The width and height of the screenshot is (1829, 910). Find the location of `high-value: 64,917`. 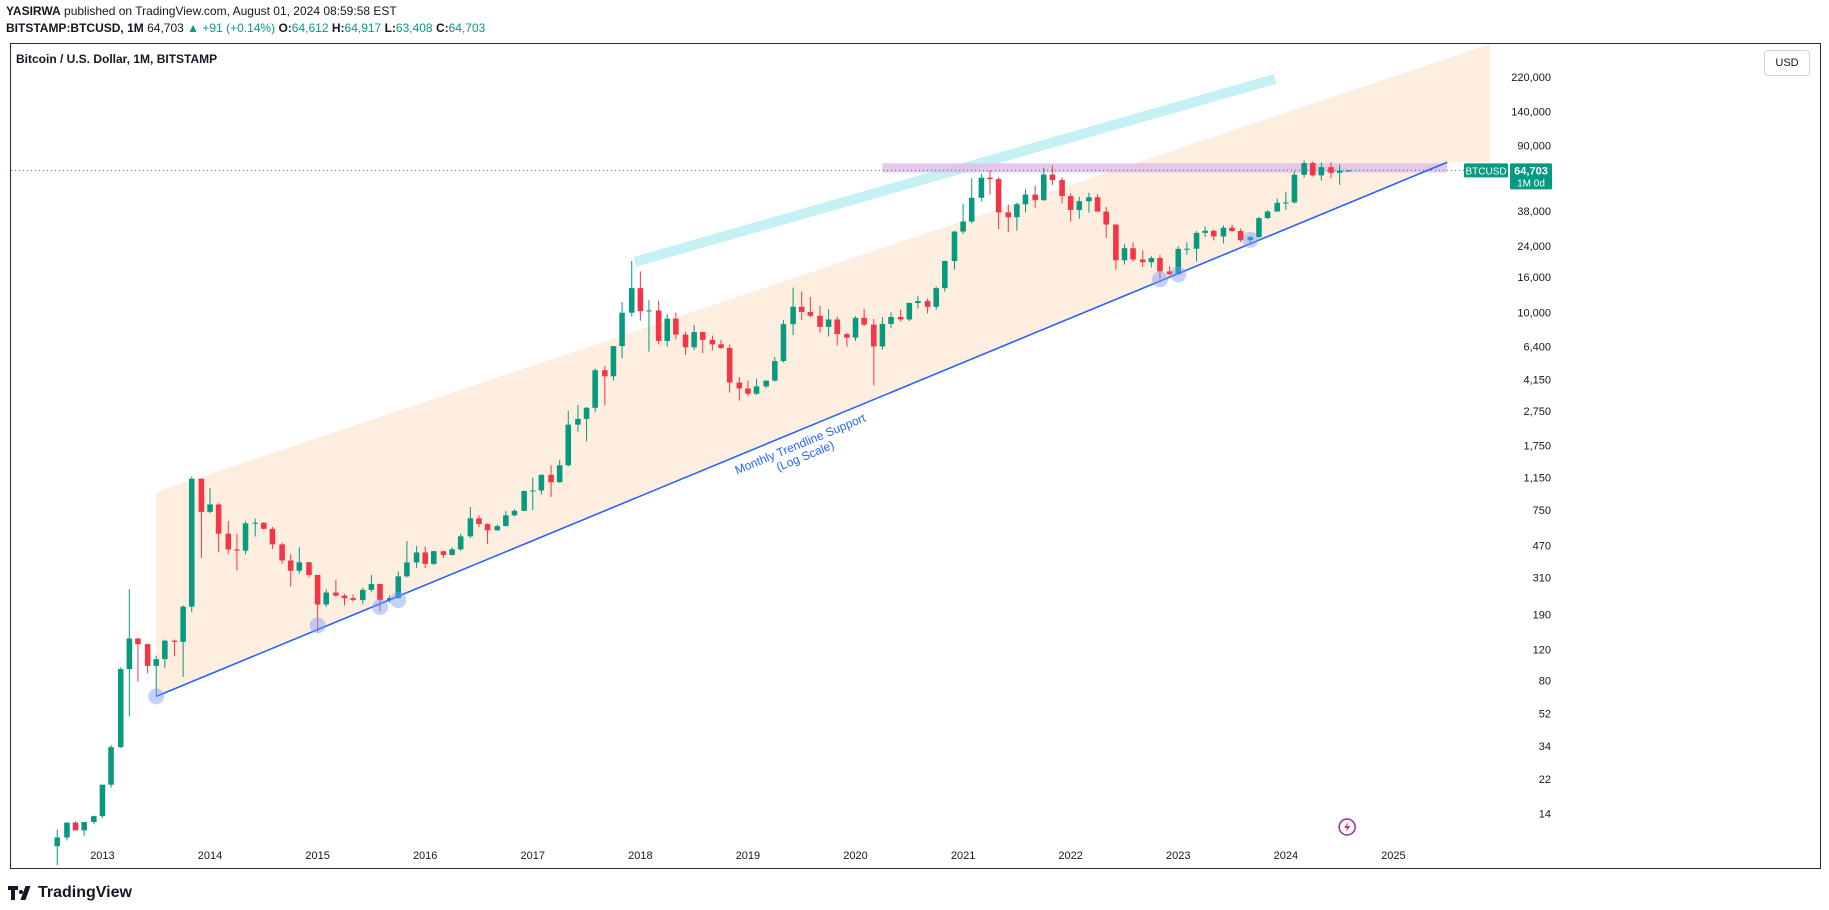

high-value: 64,917 is located at coordinates (363, 28).